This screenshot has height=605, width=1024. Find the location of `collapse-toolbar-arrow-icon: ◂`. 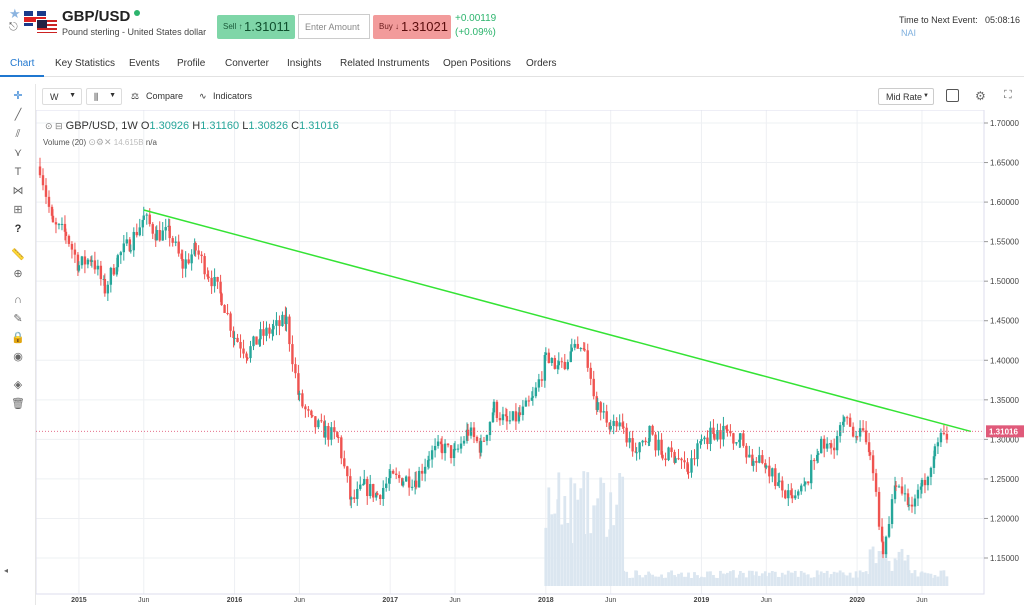

collapse-toolbar-arrow-icon: ◂ is located at coordinates (5, 570).